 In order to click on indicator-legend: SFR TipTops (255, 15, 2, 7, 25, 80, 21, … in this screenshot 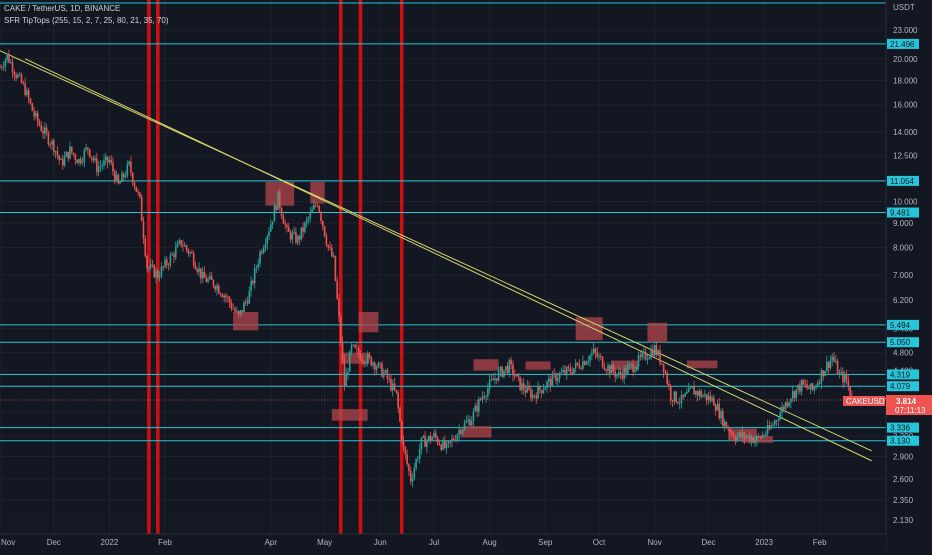, I will do `click(86, 20)`.